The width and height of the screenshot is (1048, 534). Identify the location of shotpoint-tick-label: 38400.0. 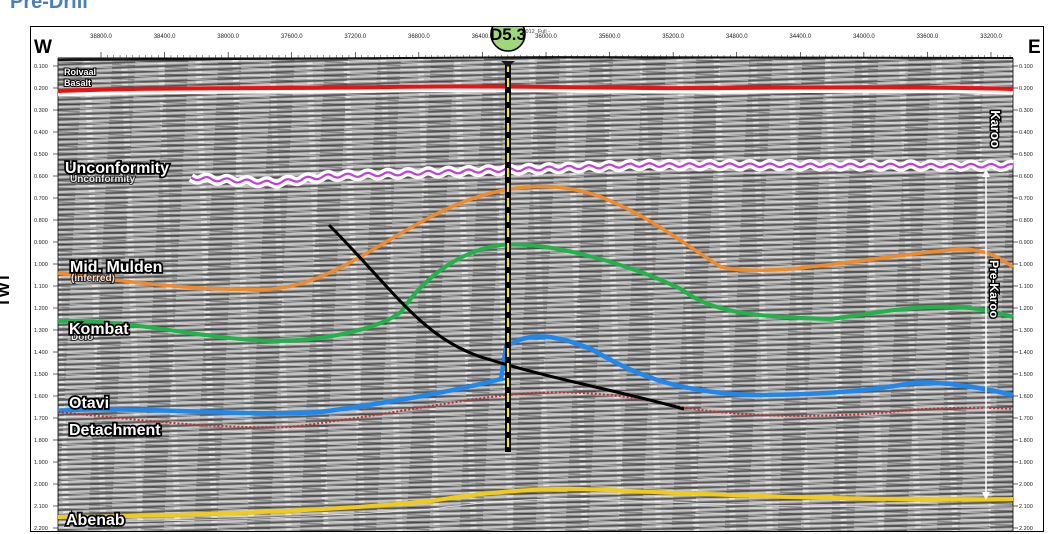
(165, 37).